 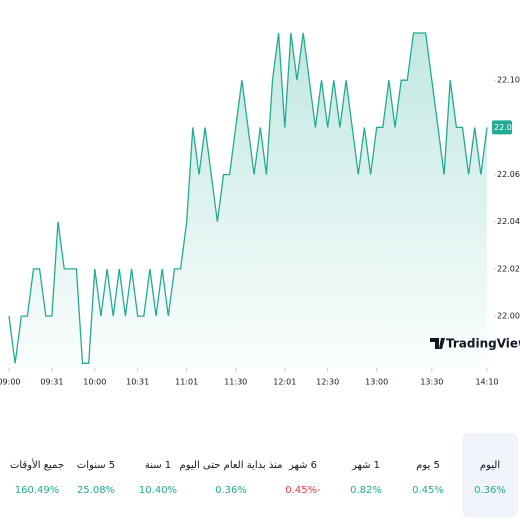 I want to click on period-value: 0.45%-, so click(x=303, y=490).